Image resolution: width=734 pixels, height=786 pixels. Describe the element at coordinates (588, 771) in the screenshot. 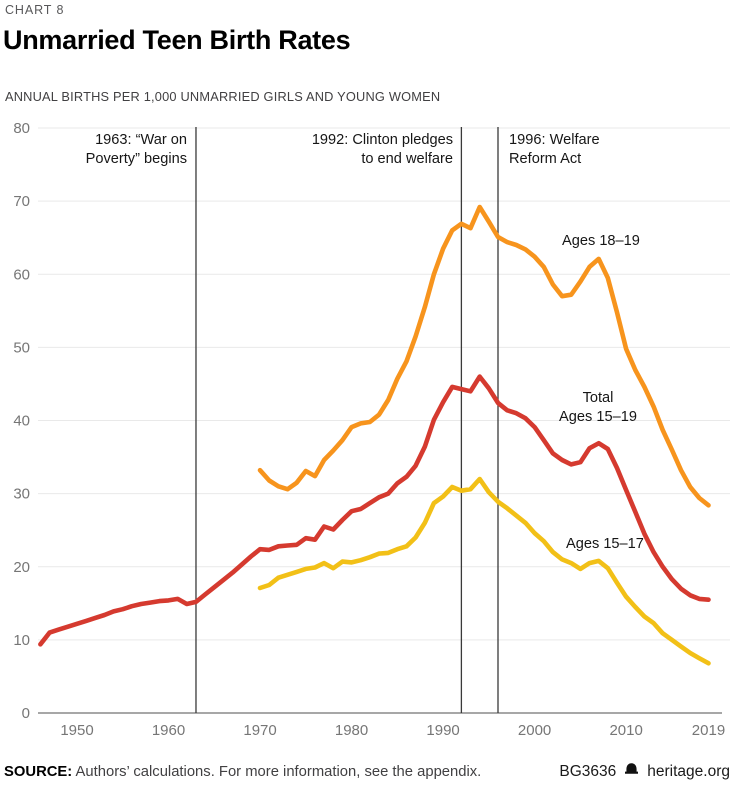

I see `report-id: BG3636` at that location.